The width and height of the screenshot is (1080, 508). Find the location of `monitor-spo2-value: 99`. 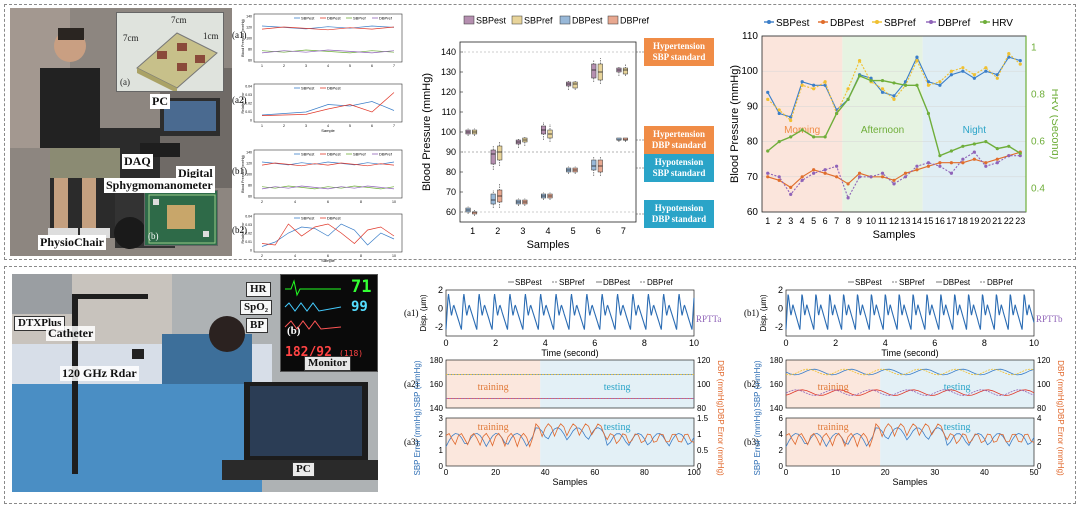

monitor-spo2-value: 99 is located at coordinates (359, 307).